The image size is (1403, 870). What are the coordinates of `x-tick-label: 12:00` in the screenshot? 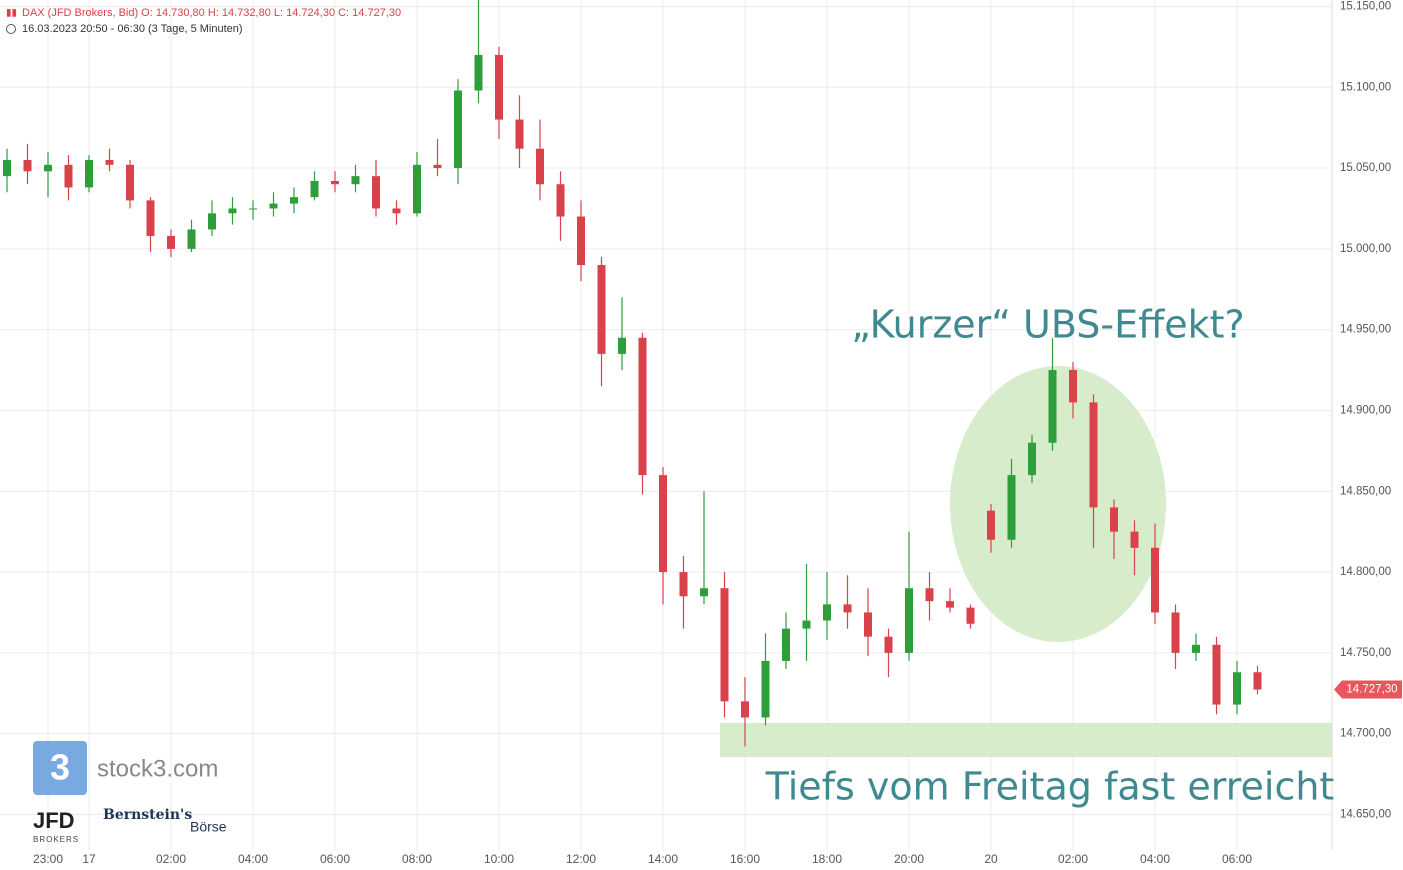 It's located at (581, 859).